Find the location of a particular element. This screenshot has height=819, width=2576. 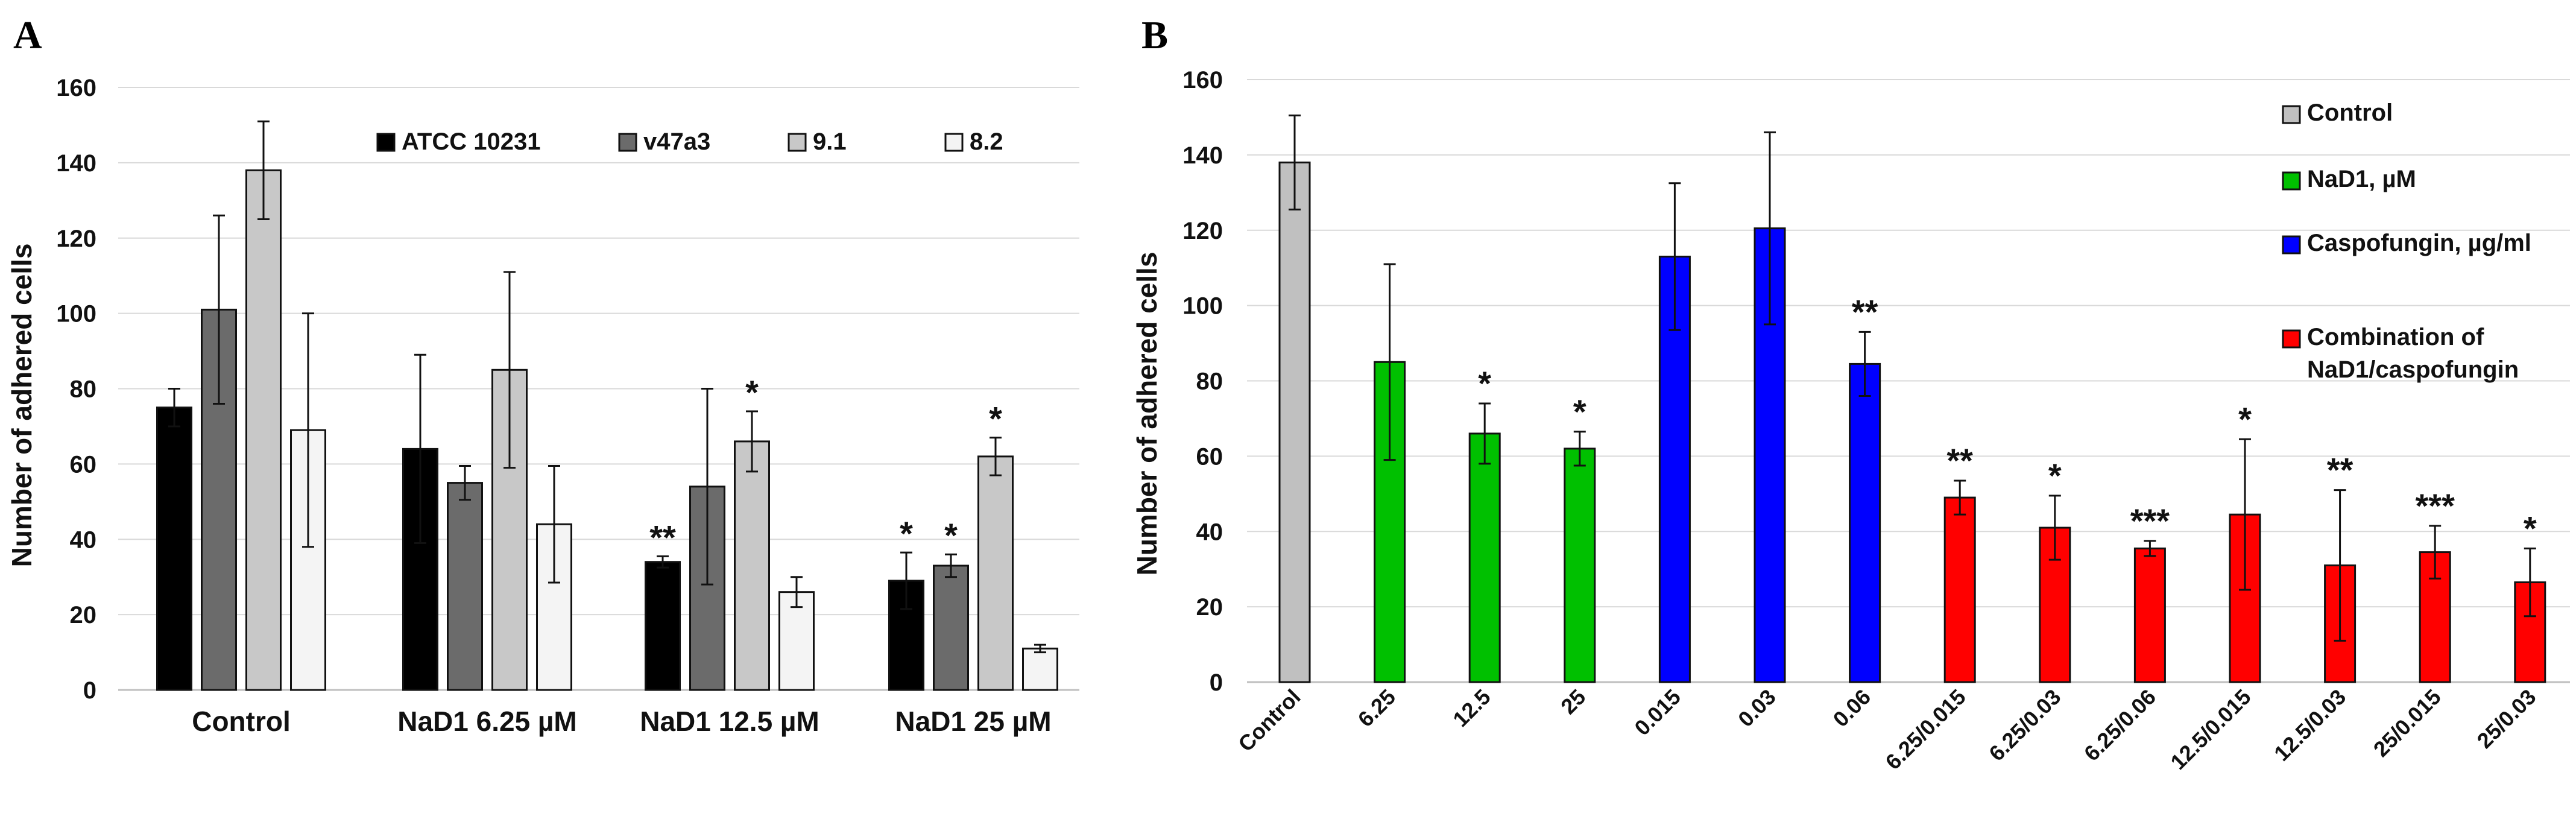

panel-b-x-category-label: 6.25/0.06 is located at coordinates (2120, 725).